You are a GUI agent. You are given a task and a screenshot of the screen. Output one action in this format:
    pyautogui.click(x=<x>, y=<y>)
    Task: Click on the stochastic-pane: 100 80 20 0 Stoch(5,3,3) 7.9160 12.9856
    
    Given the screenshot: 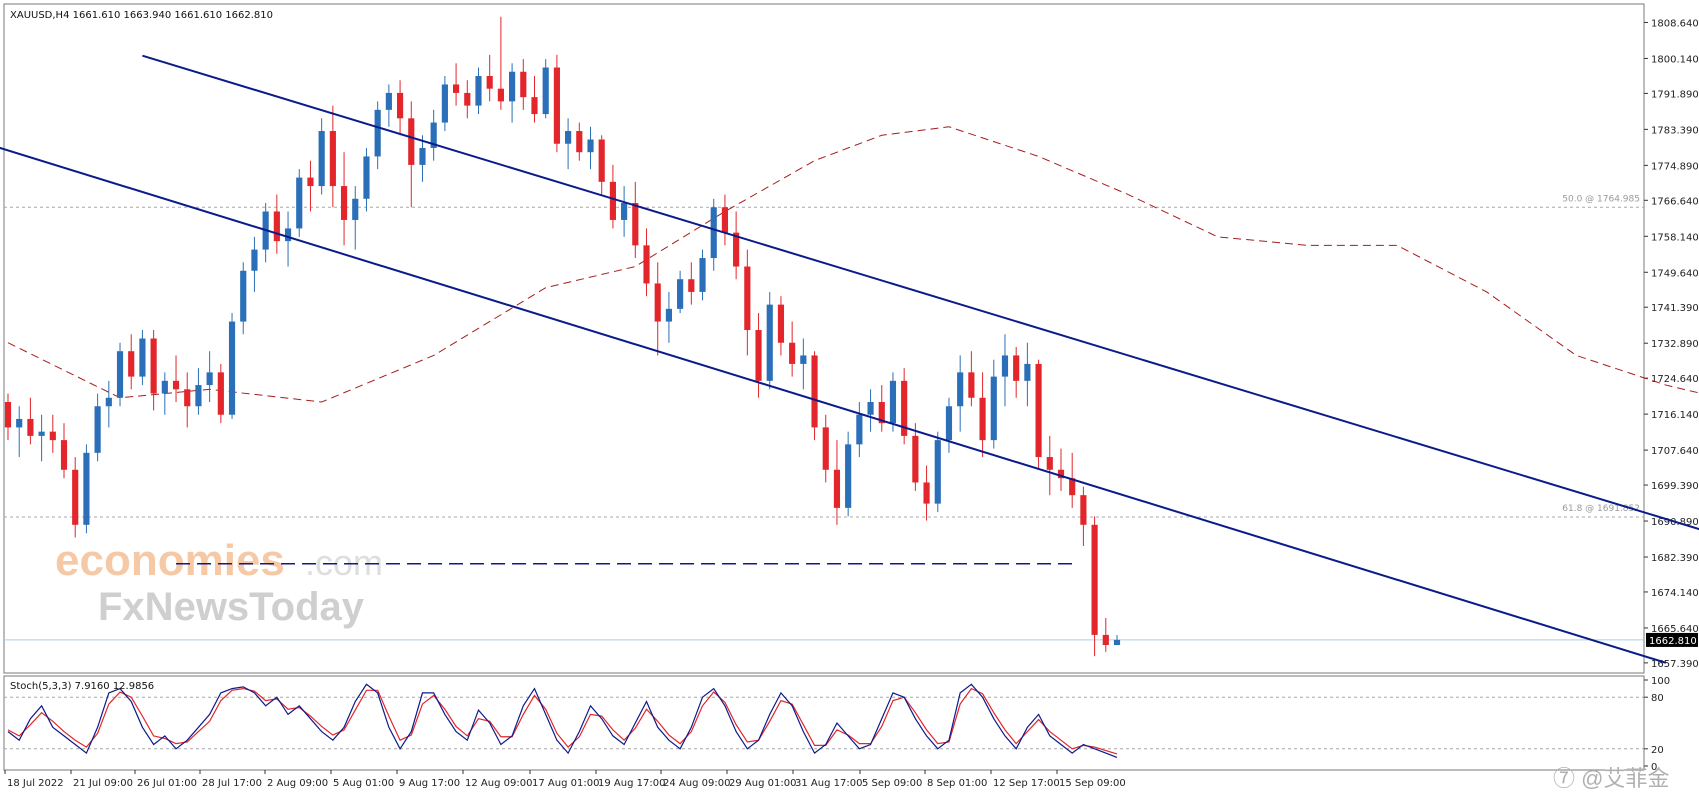 What is the action you would take?
    pyautogui.click(x=837, y=724)
    